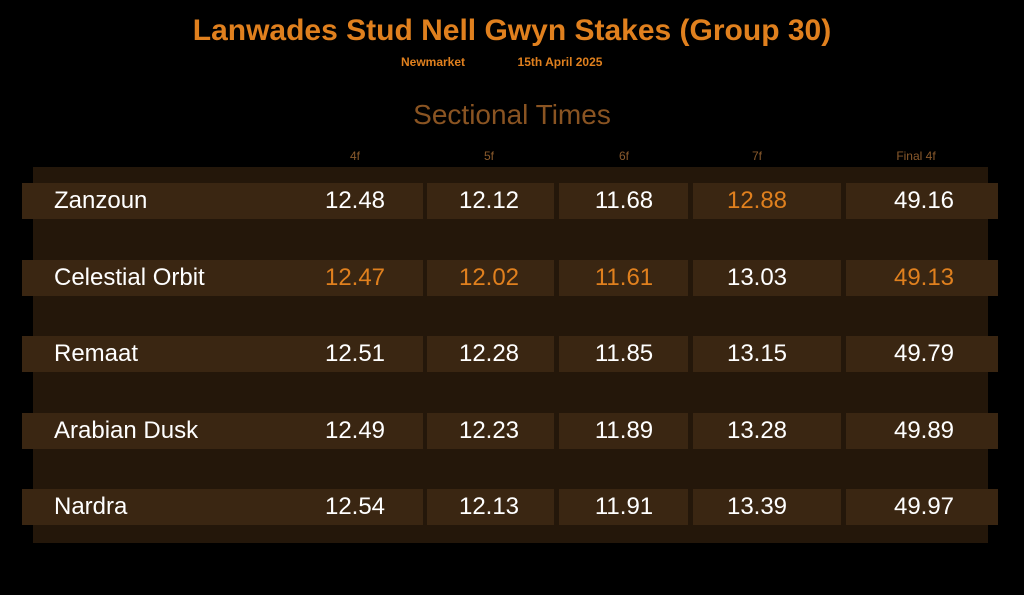  What do you see at coordinates (355, 200) in the screenshot?
I see `time-cell: 12.48` at bounding box center [355, 200].